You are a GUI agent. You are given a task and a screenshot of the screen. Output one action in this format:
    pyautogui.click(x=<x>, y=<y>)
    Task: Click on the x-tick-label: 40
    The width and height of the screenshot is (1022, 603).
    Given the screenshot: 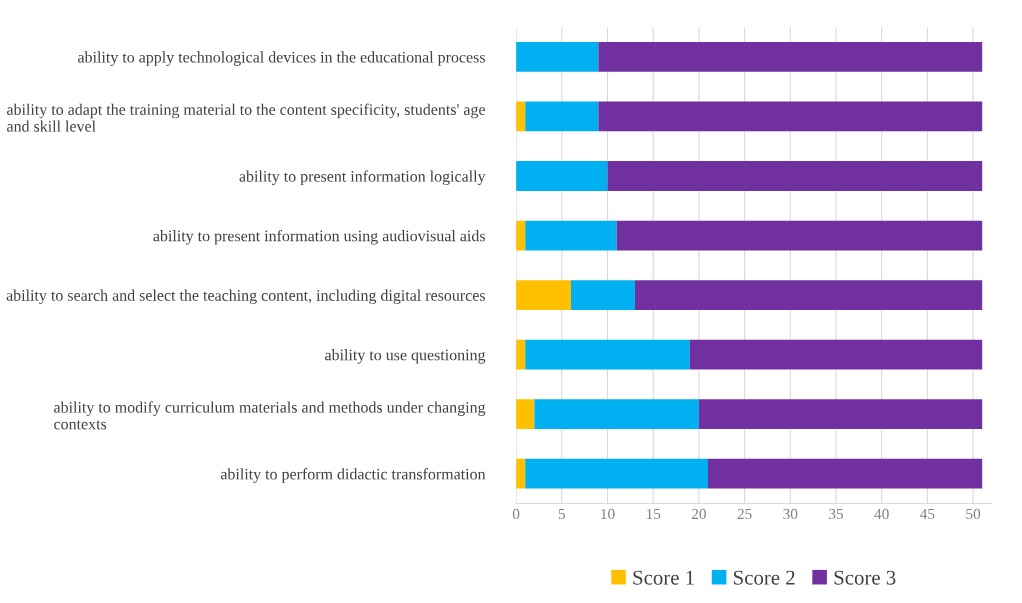 What is the action you would take?
    pyautogui.click(x=881, y=514)
    